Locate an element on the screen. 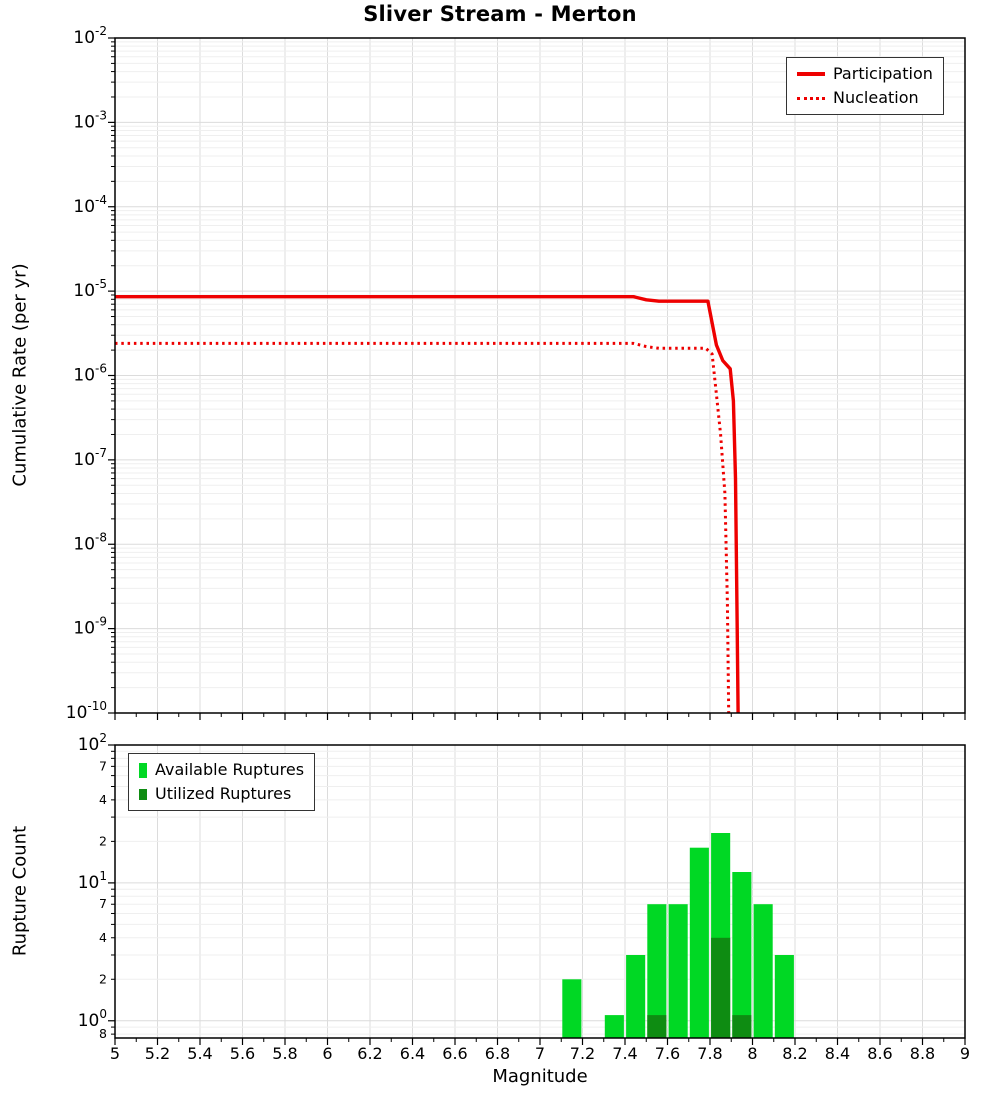 This screenshot has width=1000, height=1100. x-tick-label: 6.4 is located at coordinates (412, 1053).